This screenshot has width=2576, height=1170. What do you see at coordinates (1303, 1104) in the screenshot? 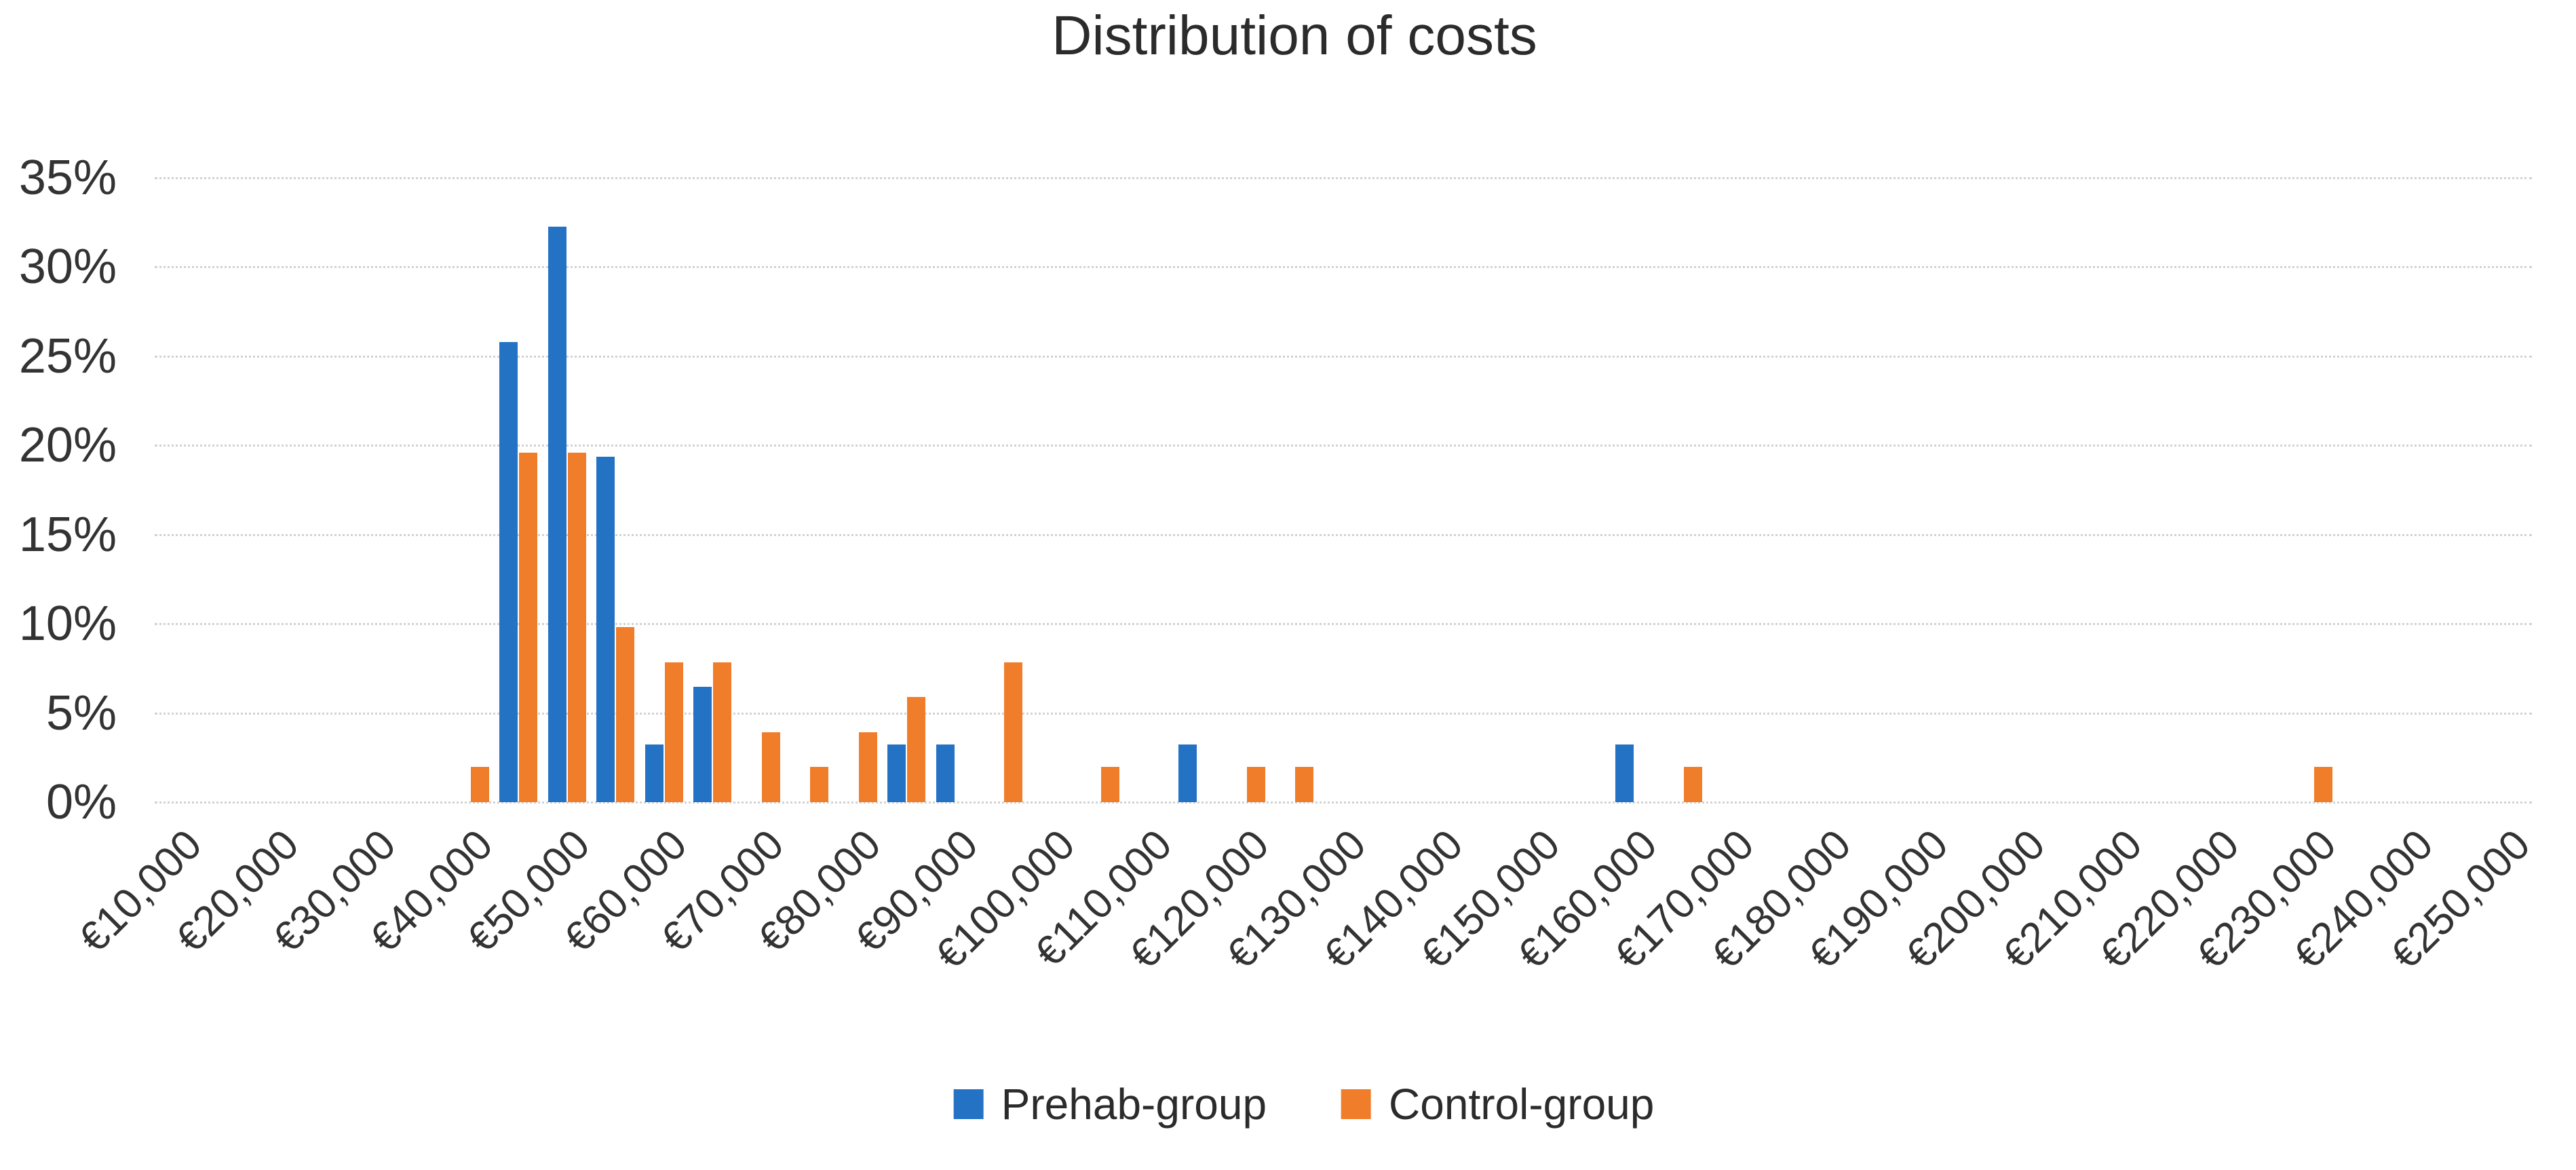
I see `legend: Prehab-group Control-group` at bounding box center [1303, 1104].